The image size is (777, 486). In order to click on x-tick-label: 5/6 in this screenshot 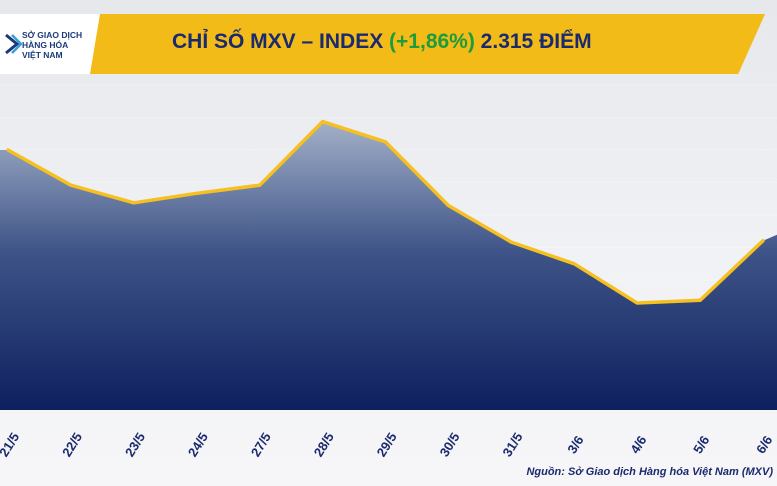, I will do `click(701, 444)`.